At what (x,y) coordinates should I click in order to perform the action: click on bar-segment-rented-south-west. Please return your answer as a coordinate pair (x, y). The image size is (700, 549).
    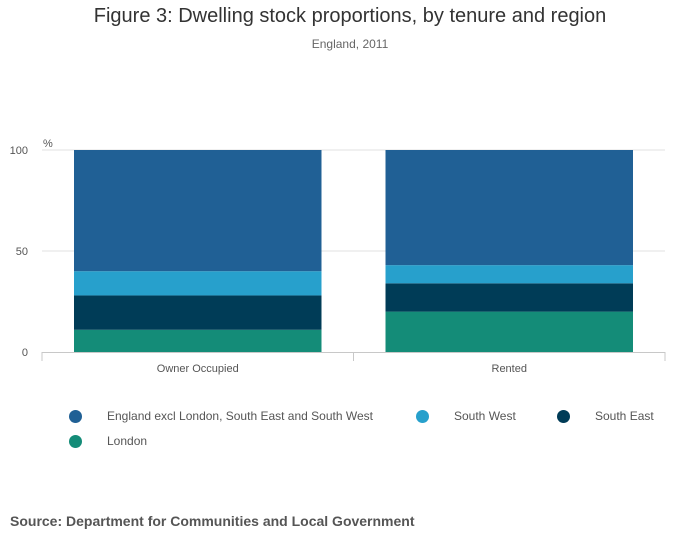
    Looking at the image, I should click on (509, 274).